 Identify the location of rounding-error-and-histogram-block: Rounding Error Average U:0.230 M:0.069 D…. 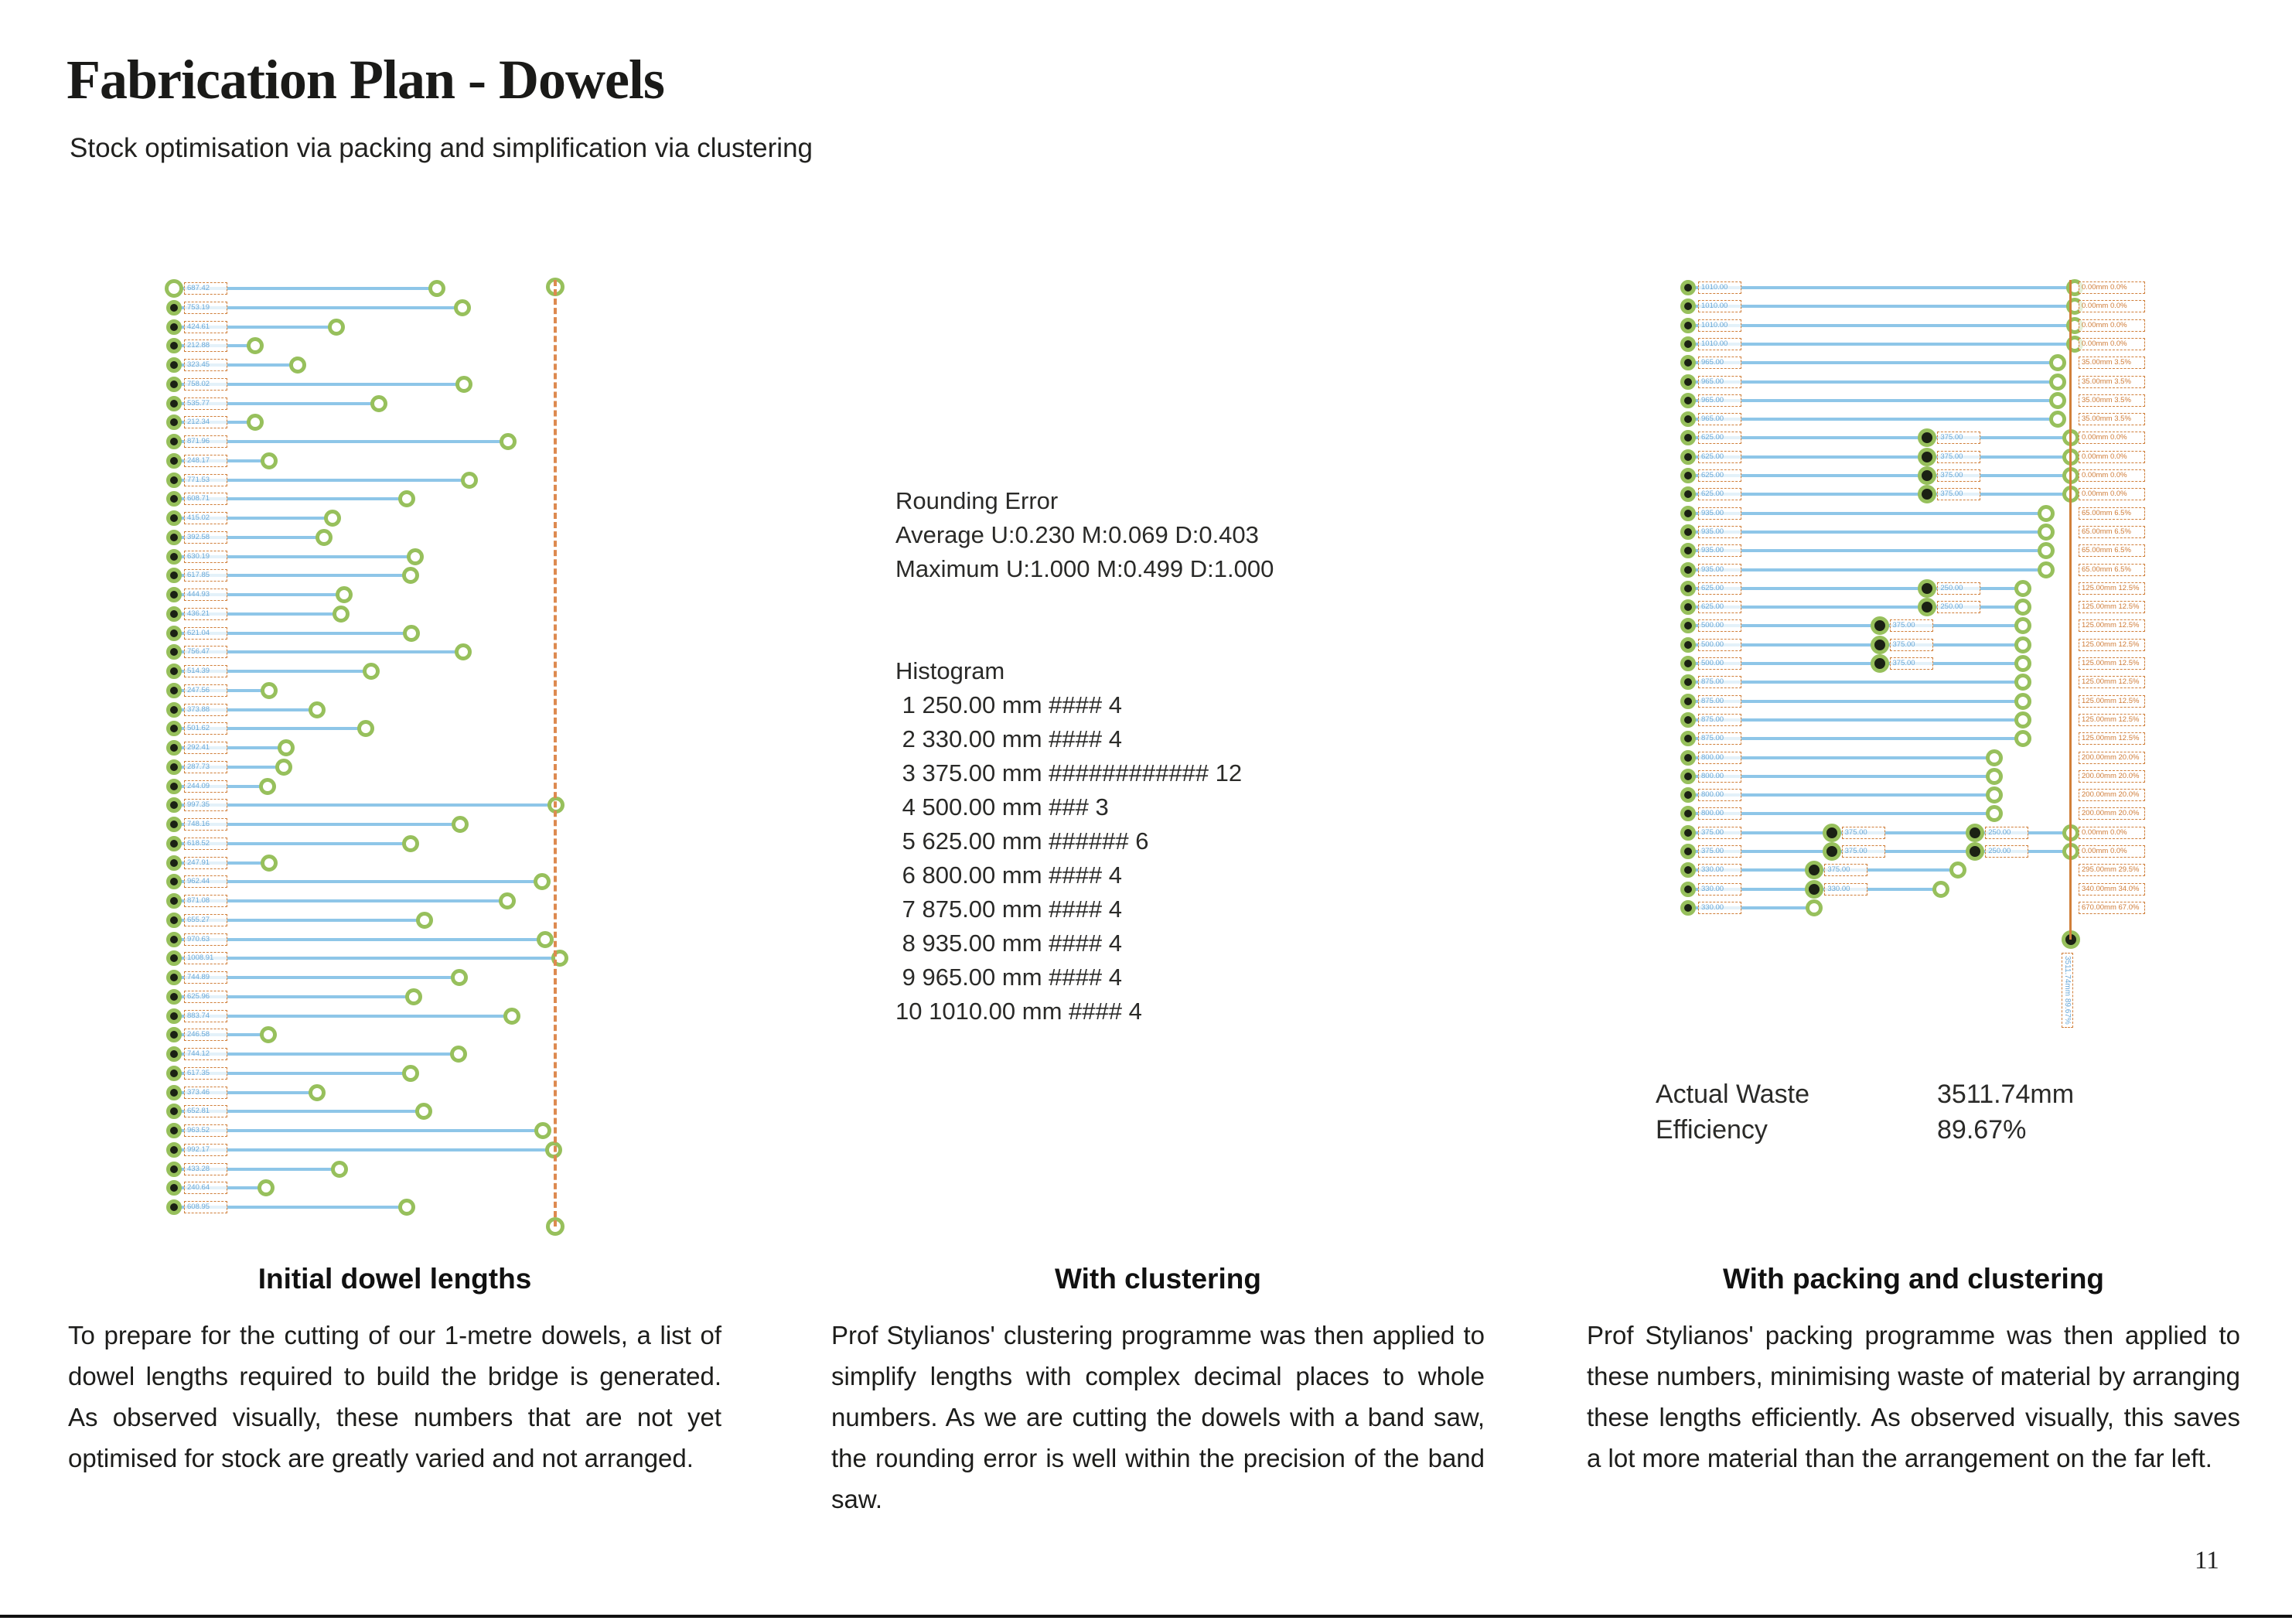
(1084, 756).